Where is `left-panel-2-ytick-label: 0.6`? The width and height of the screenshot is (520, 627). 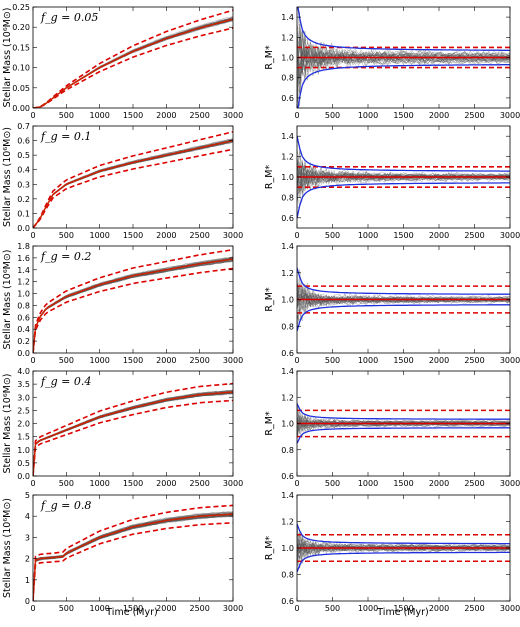 left-panel-2-ytick-label: 0.6 is located at coordinates (23, 317).